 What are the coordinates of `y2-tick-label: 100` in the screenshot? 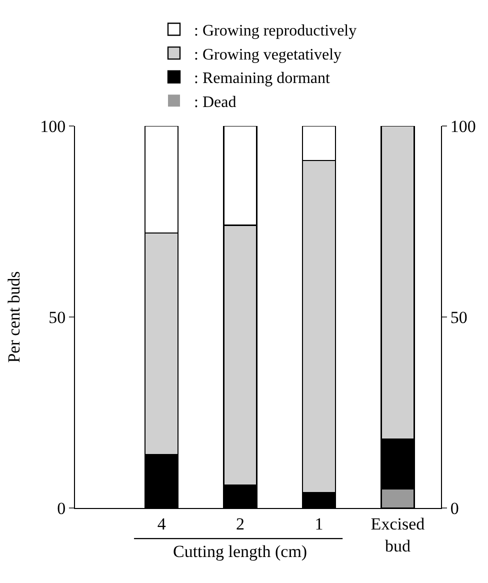 It's located at (463, 126).